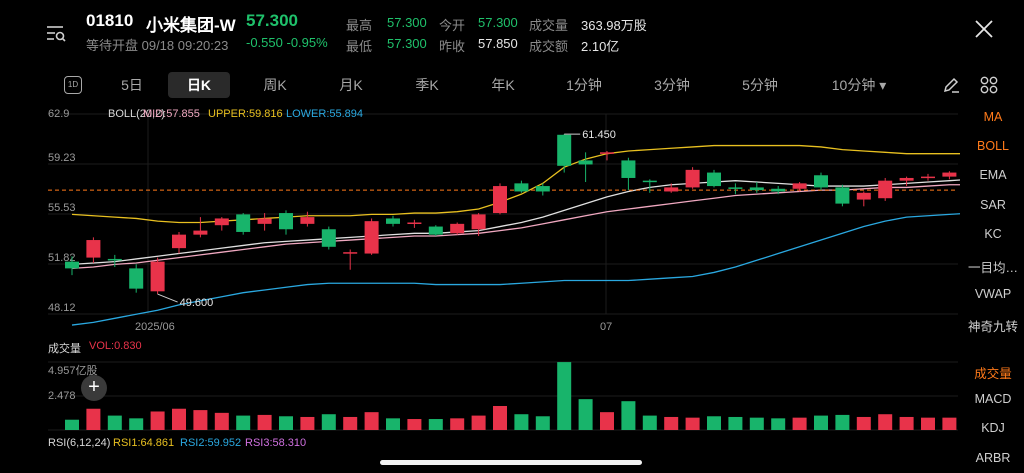 The image size is (1024, 473). What do you see at coordinates (498, 22) in the screenshot?
I see `open-value: 57.300` at bounding box center [498, 22].